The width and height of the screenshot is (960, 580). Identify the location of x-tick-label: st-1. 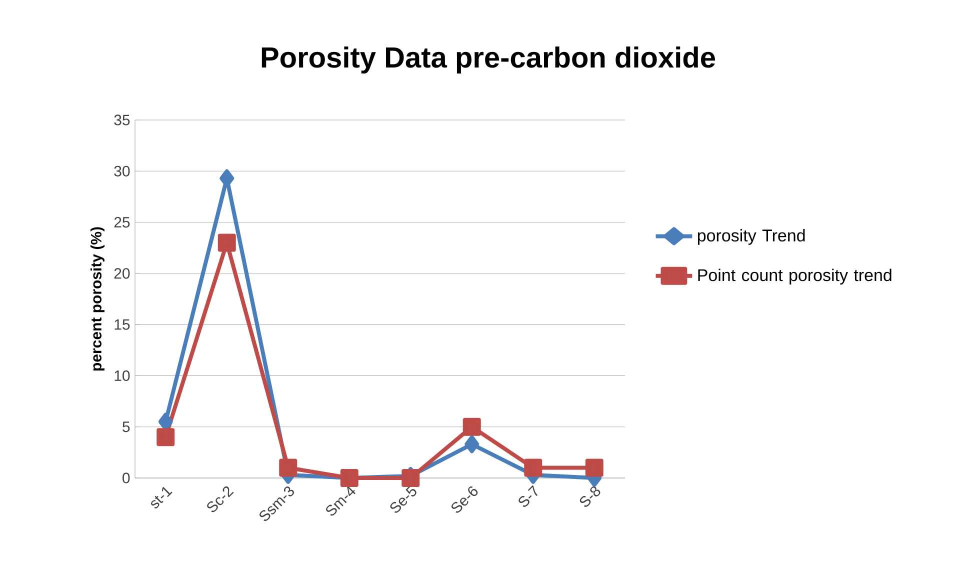
(161, 497).